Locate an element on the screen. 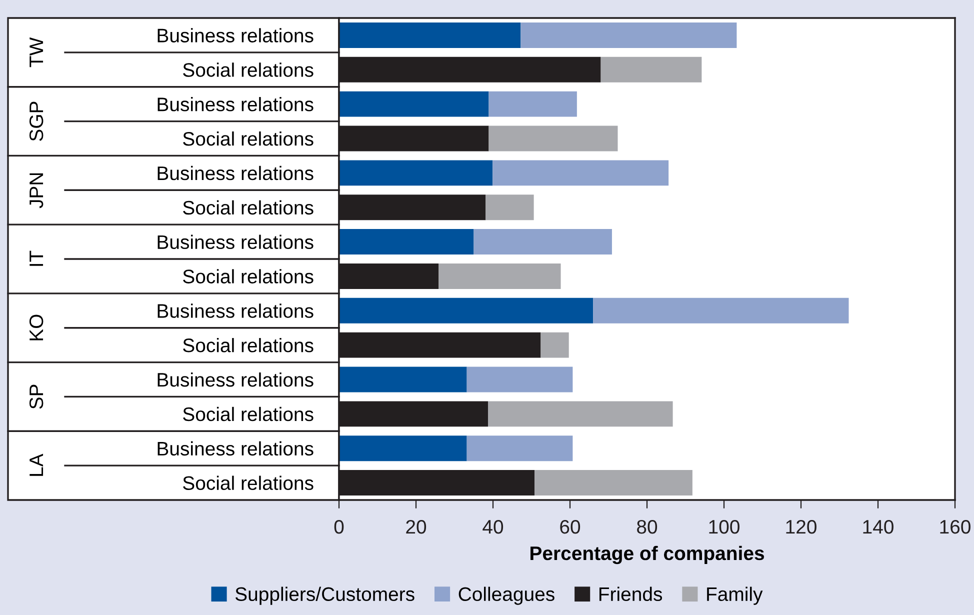 The height and width of the screenshot is (615, 974). text: LA is located at coordinates (37, 465).